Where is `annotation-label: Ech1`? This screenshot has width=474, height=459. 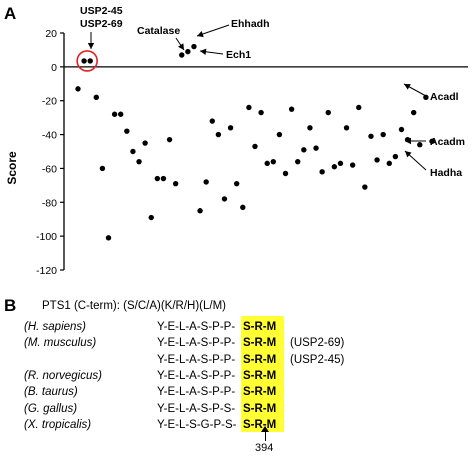 annotation-label: Ech1 is located at coordinates (238, 55).